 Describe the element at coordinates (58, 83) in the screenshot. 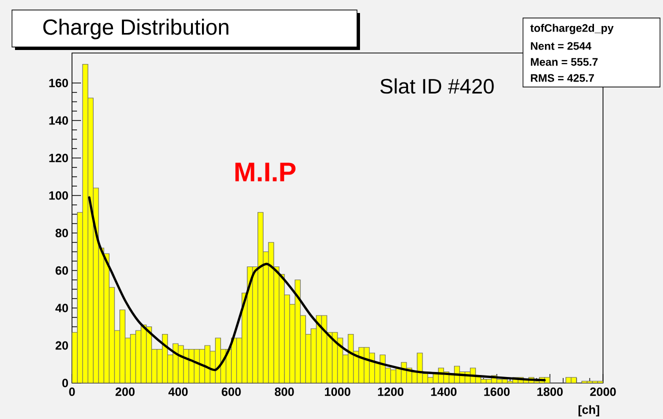

I see `y-tick-label: 160` at that location.